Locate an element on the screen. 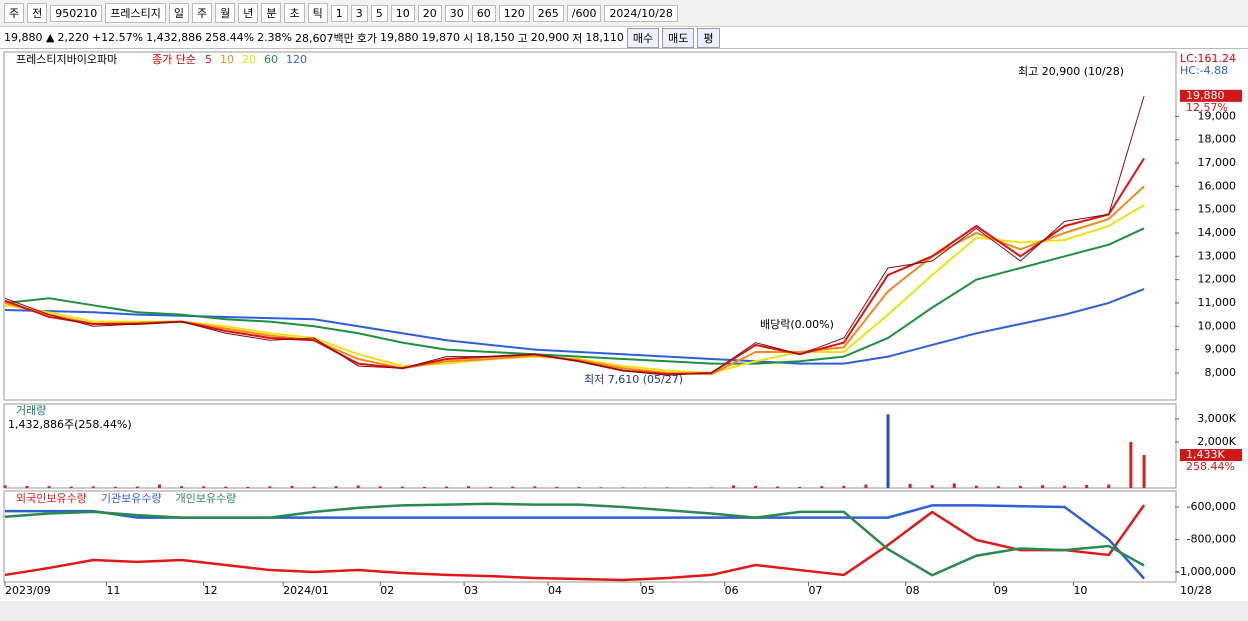 The width and height of the screenshot is (1248, 621). toolbar-item: 일 is located at coordinates (178, 13).